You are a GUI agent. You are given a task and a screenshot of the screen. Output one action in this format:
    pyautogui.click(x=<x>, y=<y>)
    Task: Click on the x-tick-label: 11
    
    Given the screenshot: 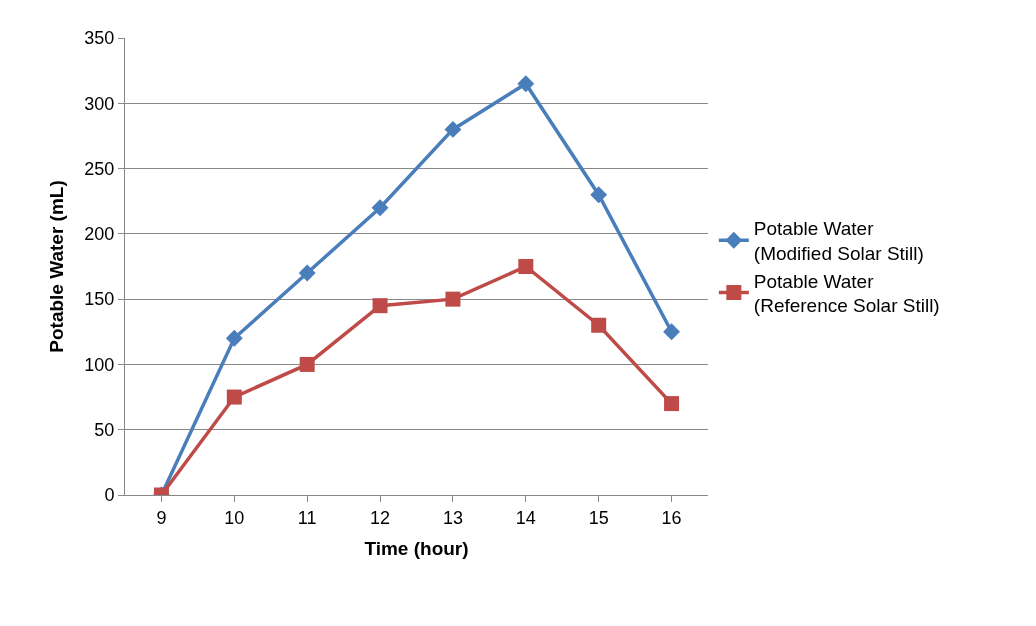 What is the action you would take?
    pyautogui.click(x=307, y=517)
    